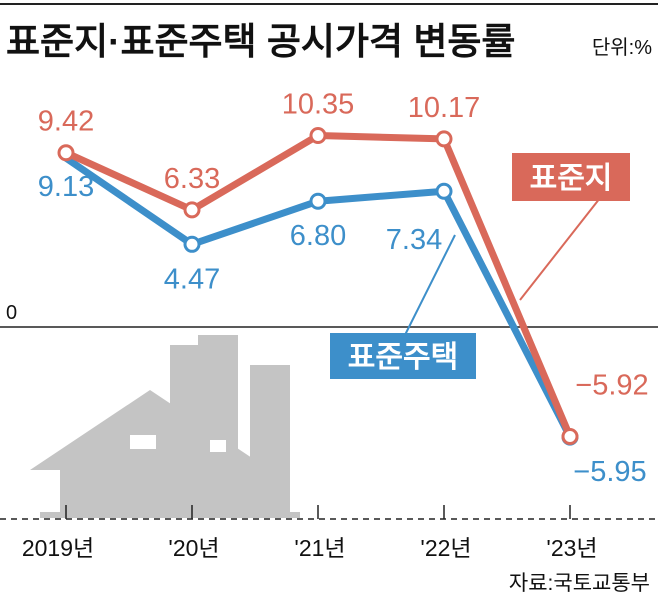  I want to click on data-label: 6.80, so click(318, 236).